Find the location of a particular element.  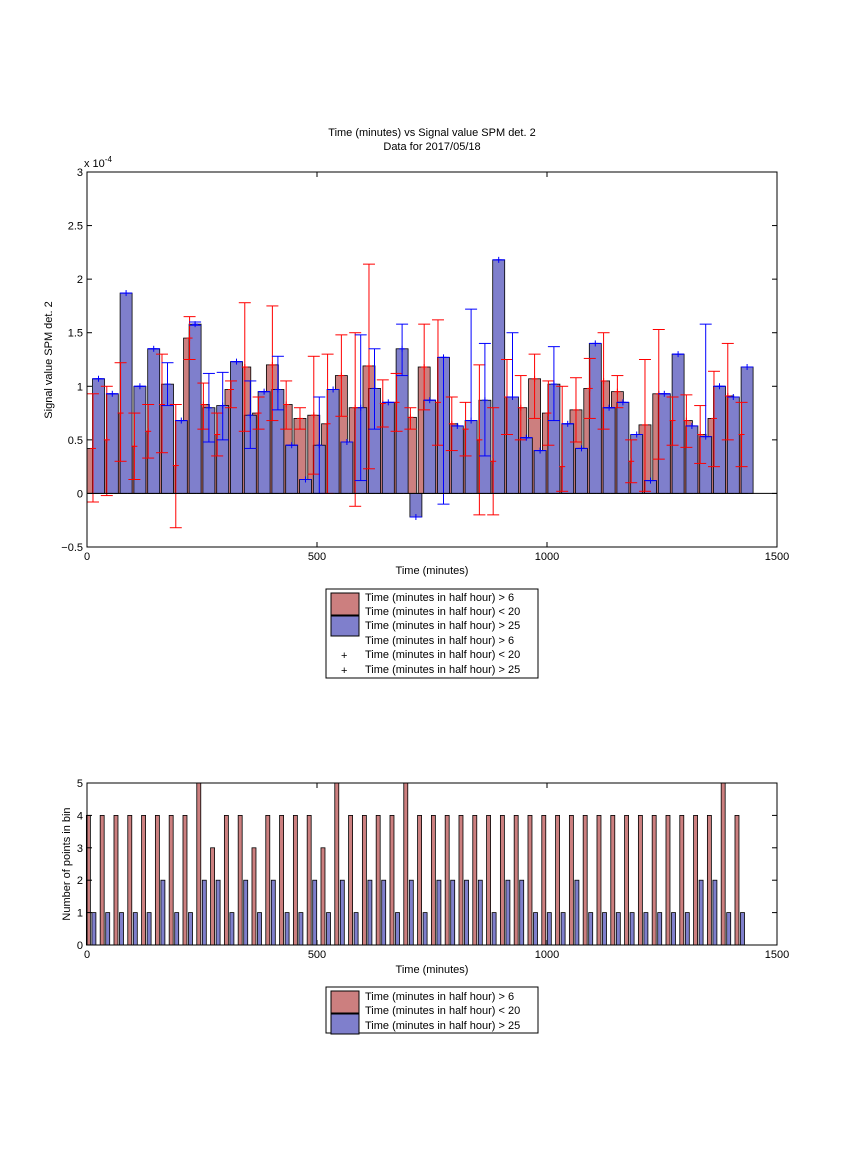

axes-frame is located at coordinates (432, 864).